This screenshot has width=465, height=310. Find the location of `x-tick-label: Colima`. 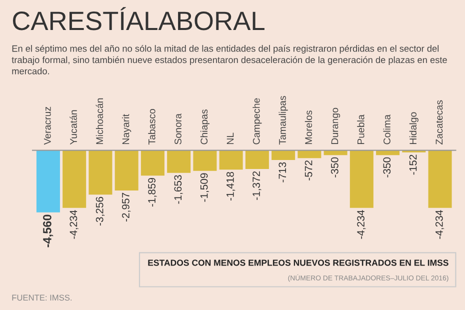

x-tick-label: Colima is located at coordinates (386, 129).